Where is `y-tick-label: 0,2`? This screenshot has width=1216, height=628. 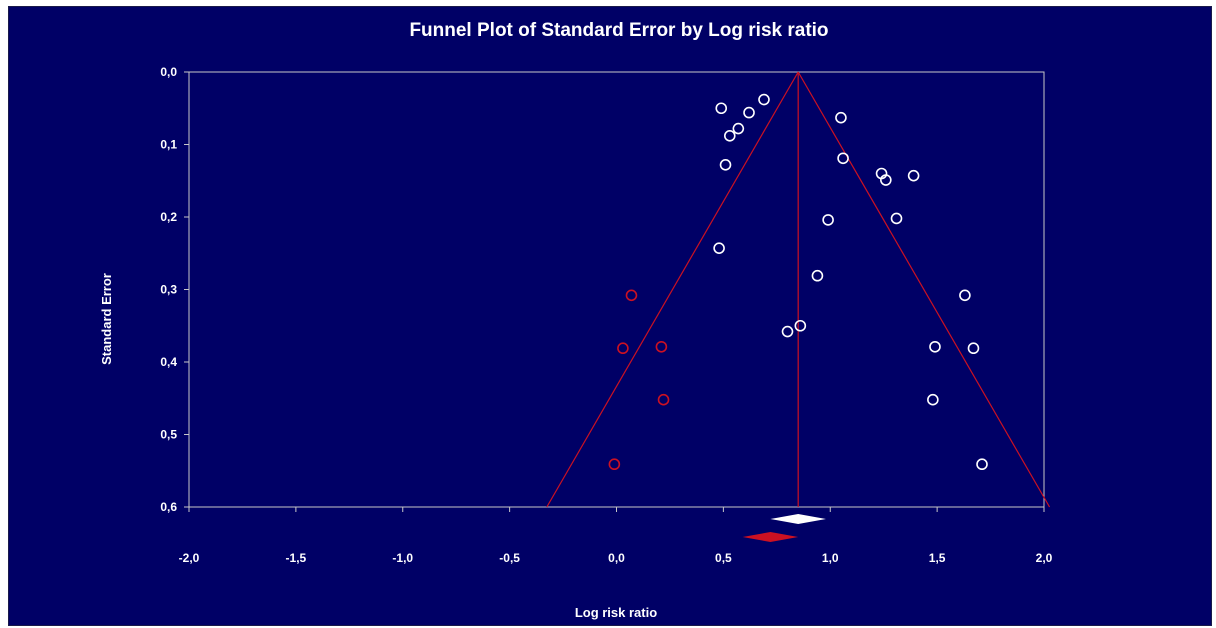 y-tick-label: 0,2 is located at coordinates (168, 217).